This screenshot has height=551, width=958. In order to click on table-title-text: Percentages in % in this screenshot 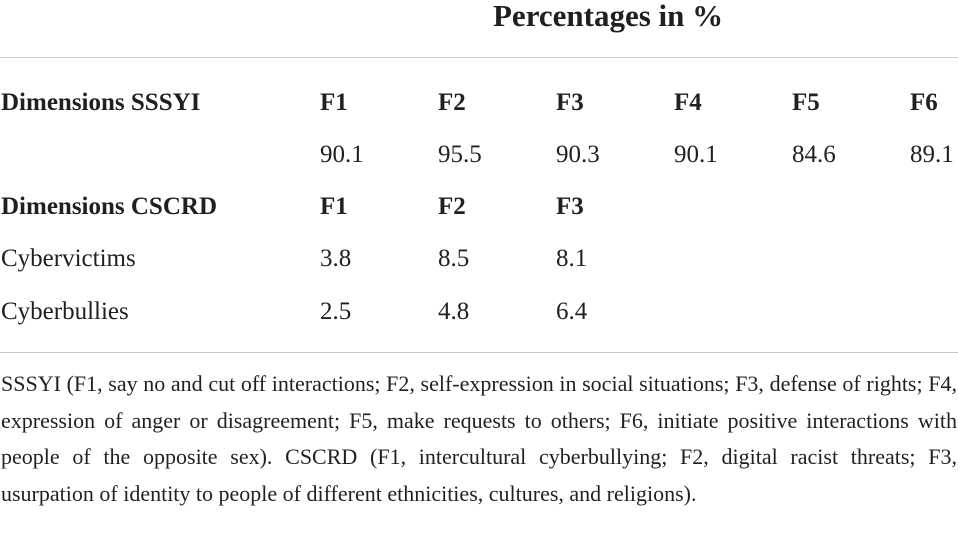, I will do `click(608, 16)`.